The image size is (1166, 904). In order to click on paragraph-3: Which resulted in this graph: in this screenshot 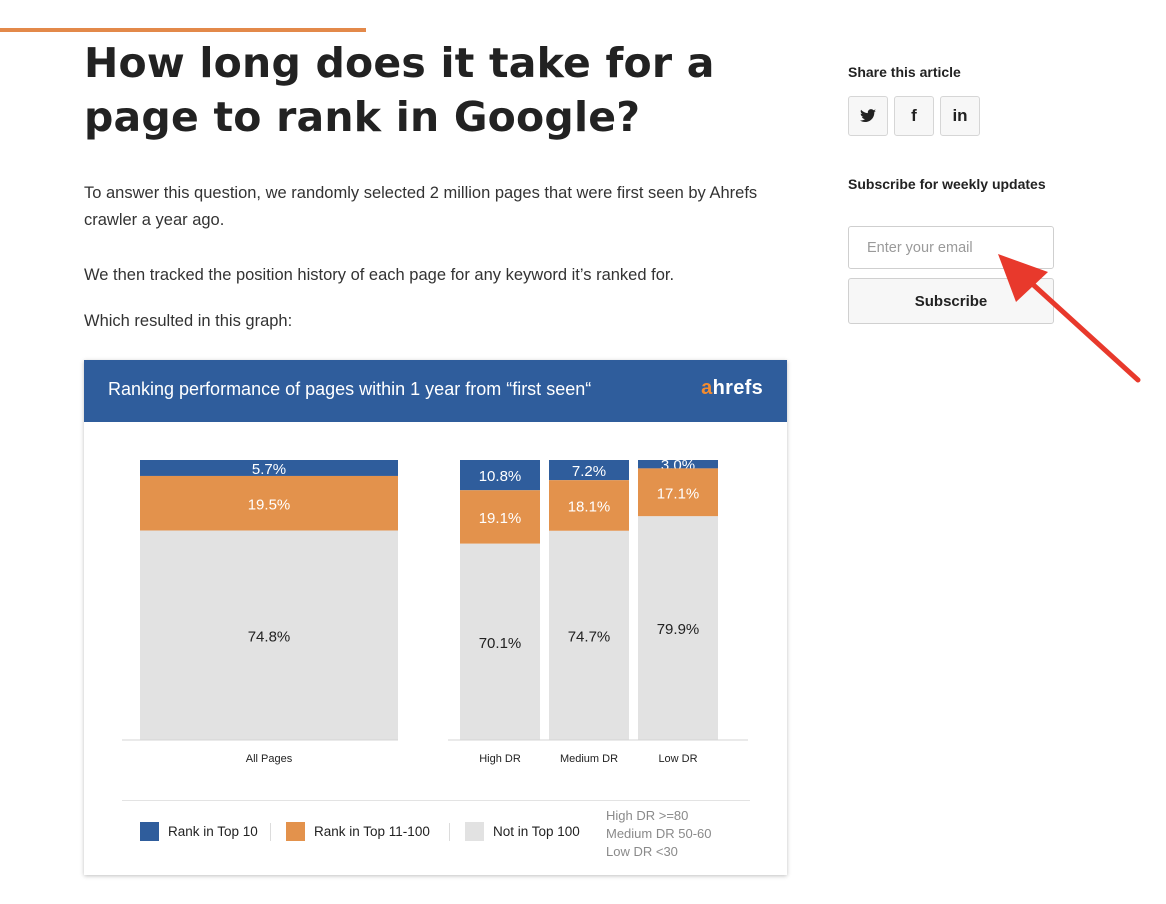, I will do `click(188, 321)`.